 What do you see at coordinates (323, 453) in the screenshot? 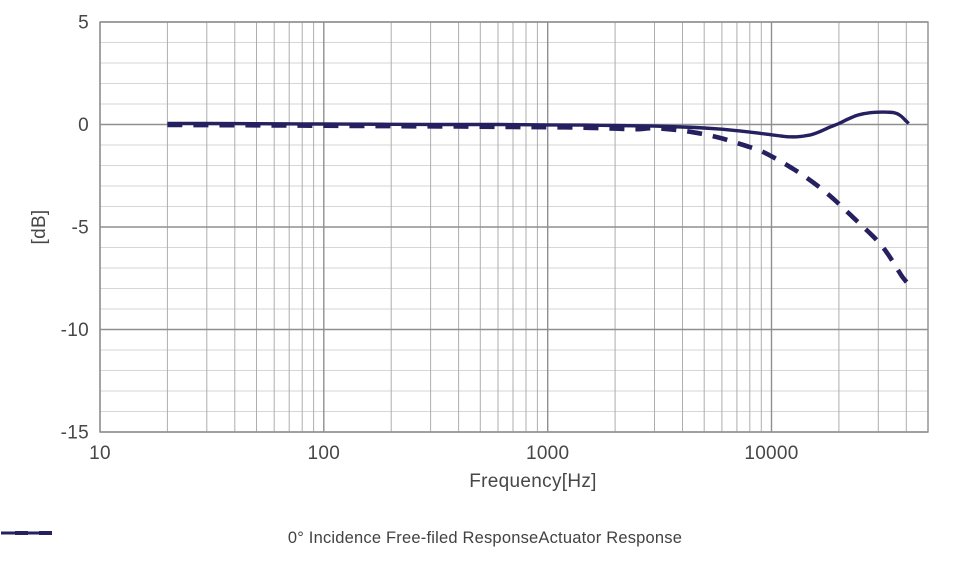
I see `x-tick-label: 100` at bounding box center [323, 453].